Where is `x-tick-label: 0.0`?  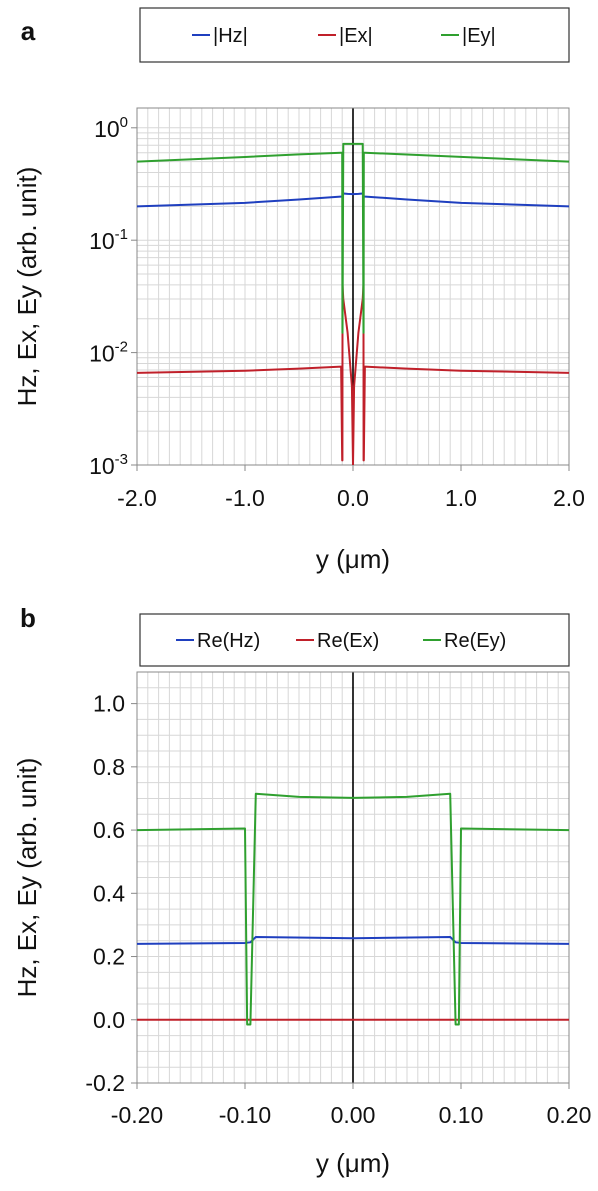 x-tick-label: 0.0 is located at coordinates (353, 498).